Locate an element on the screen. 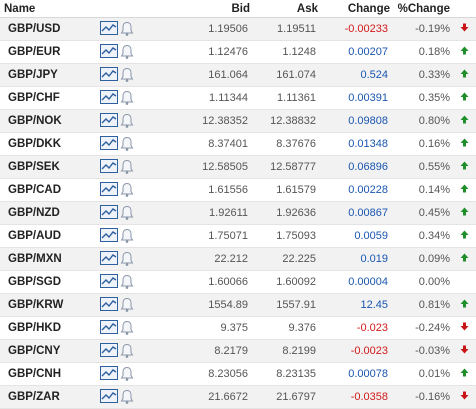 This screenshot has width=476, height=409. header-ask: Ask is located at coordinates (284, 9).